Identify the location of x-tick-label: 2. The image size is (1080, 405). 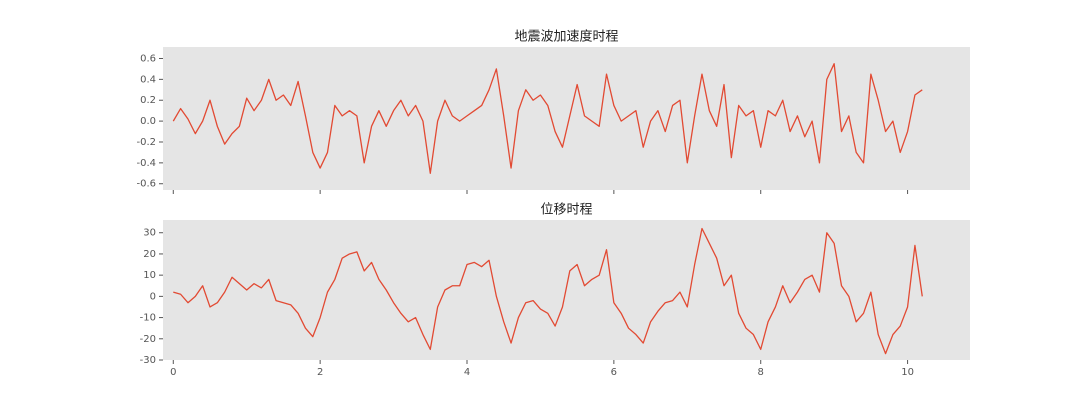
(320, 372).